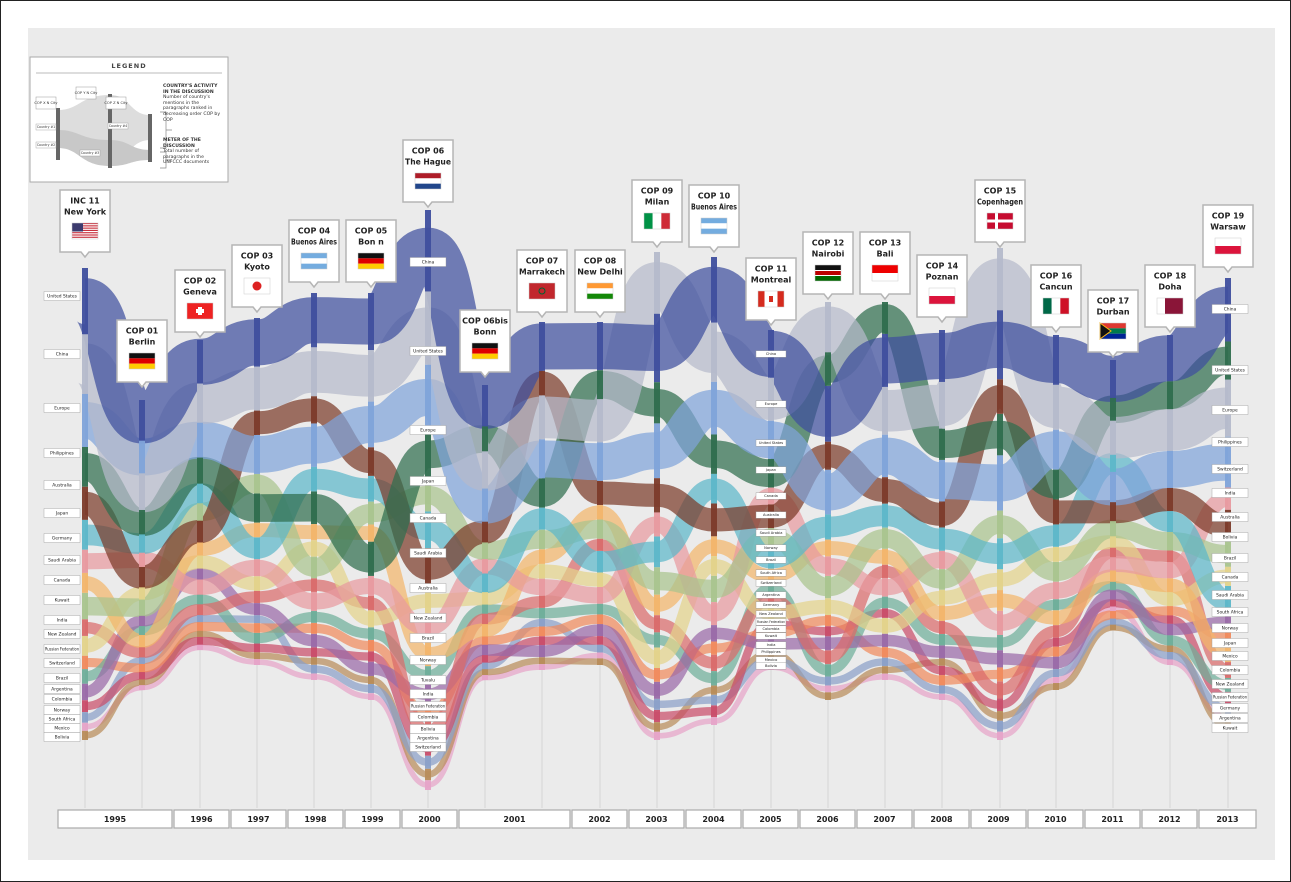  I want to click on country-label: Brazil, so click(62, 679).